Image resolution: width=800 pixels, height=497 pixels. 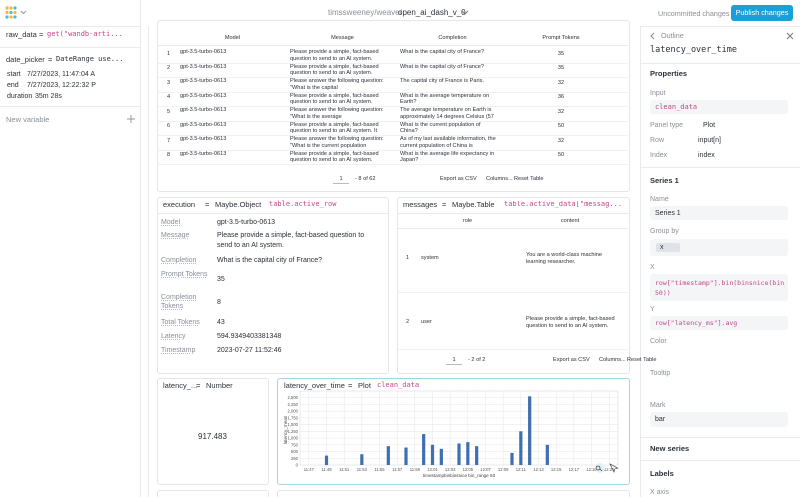 I want to click on close-icon, so click(x=790, y=36).